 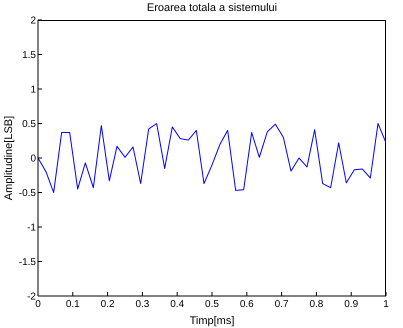 What do you see at coordinates (351, 304) in the screenshot?
I see `x-tick-label: 0.9` at bounding box center [351, 304].